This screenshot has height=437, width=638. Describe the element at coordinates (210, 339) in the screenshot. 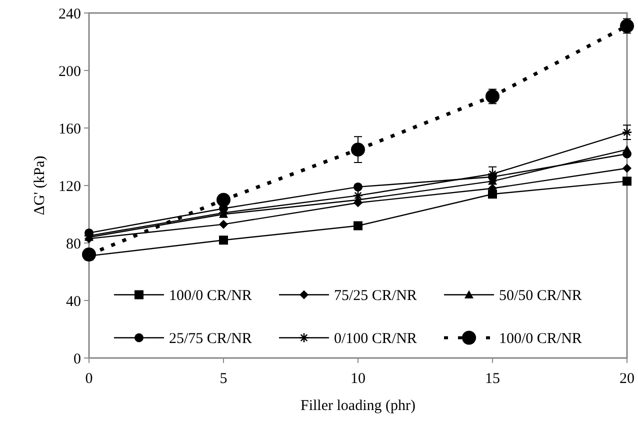

I see `legend-label: 25/75 CR/NR` at that location.